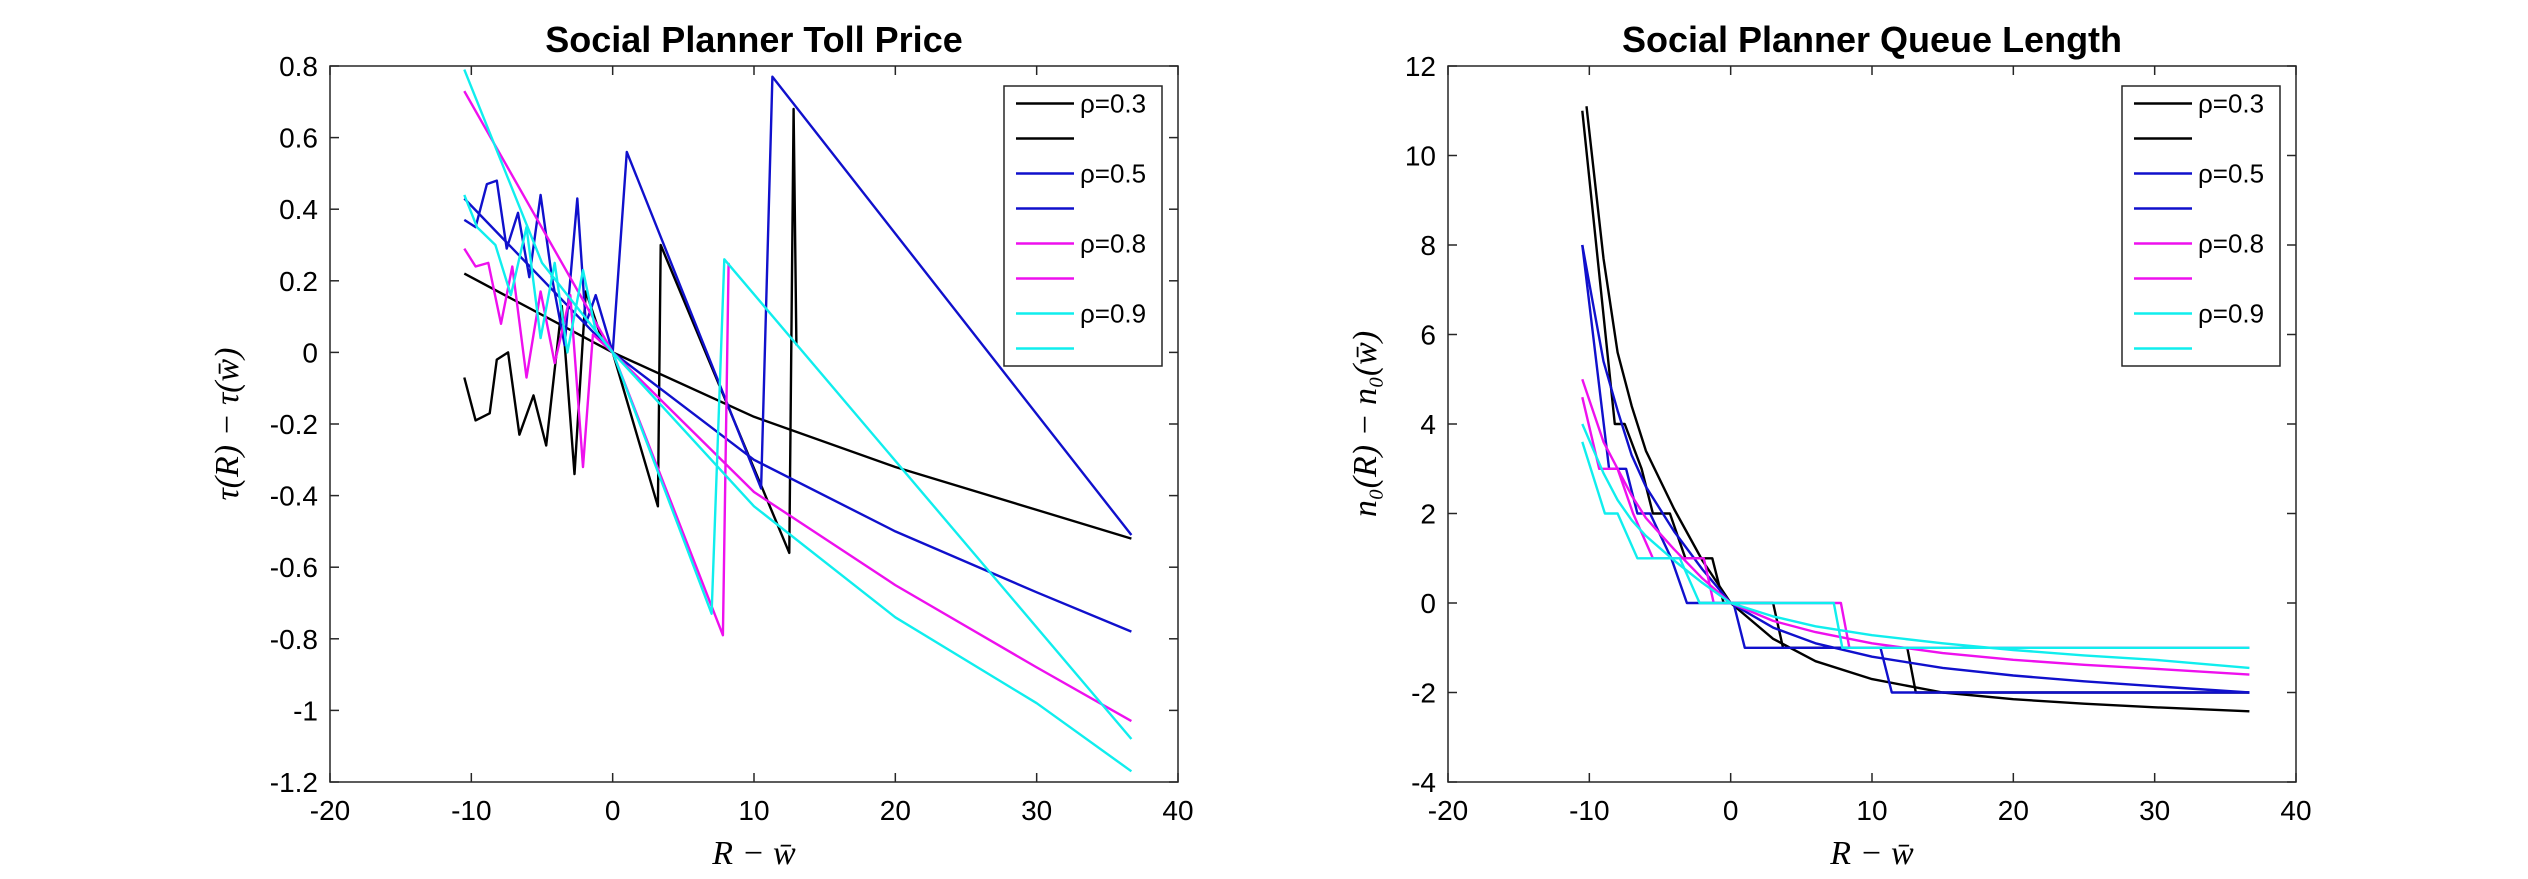  What do you see at coordinates (1428, 514) in the screenshot?
I see `y-tick-label: 2` at bounding box center [1428, 514].